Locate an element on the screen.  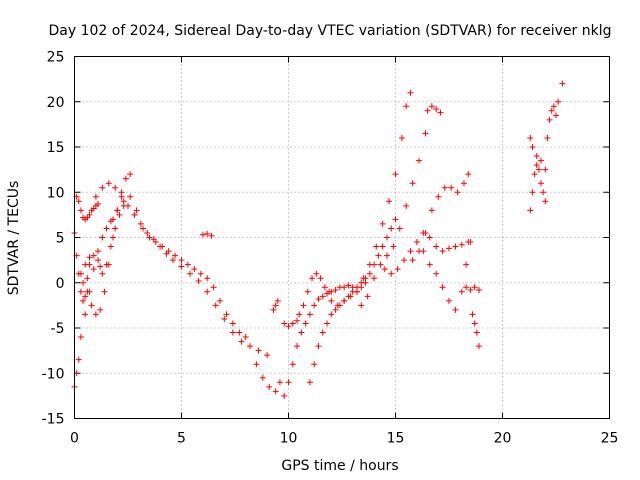
y-tick-label: 10 is located at coordinates (56, 193).